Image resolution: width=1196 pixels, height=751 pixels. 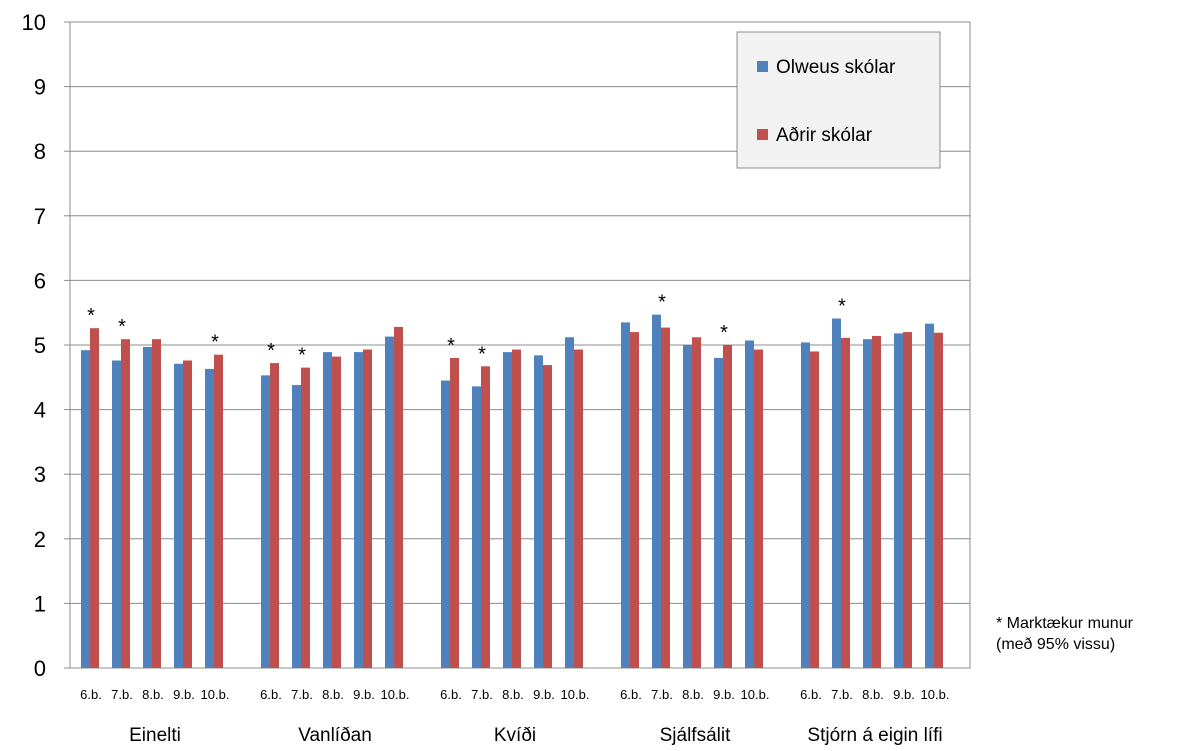 I want to click on y-axis-ticks: 0 1 2 3 4 5 6 7 8 9 10, so click(x=34, y=345).